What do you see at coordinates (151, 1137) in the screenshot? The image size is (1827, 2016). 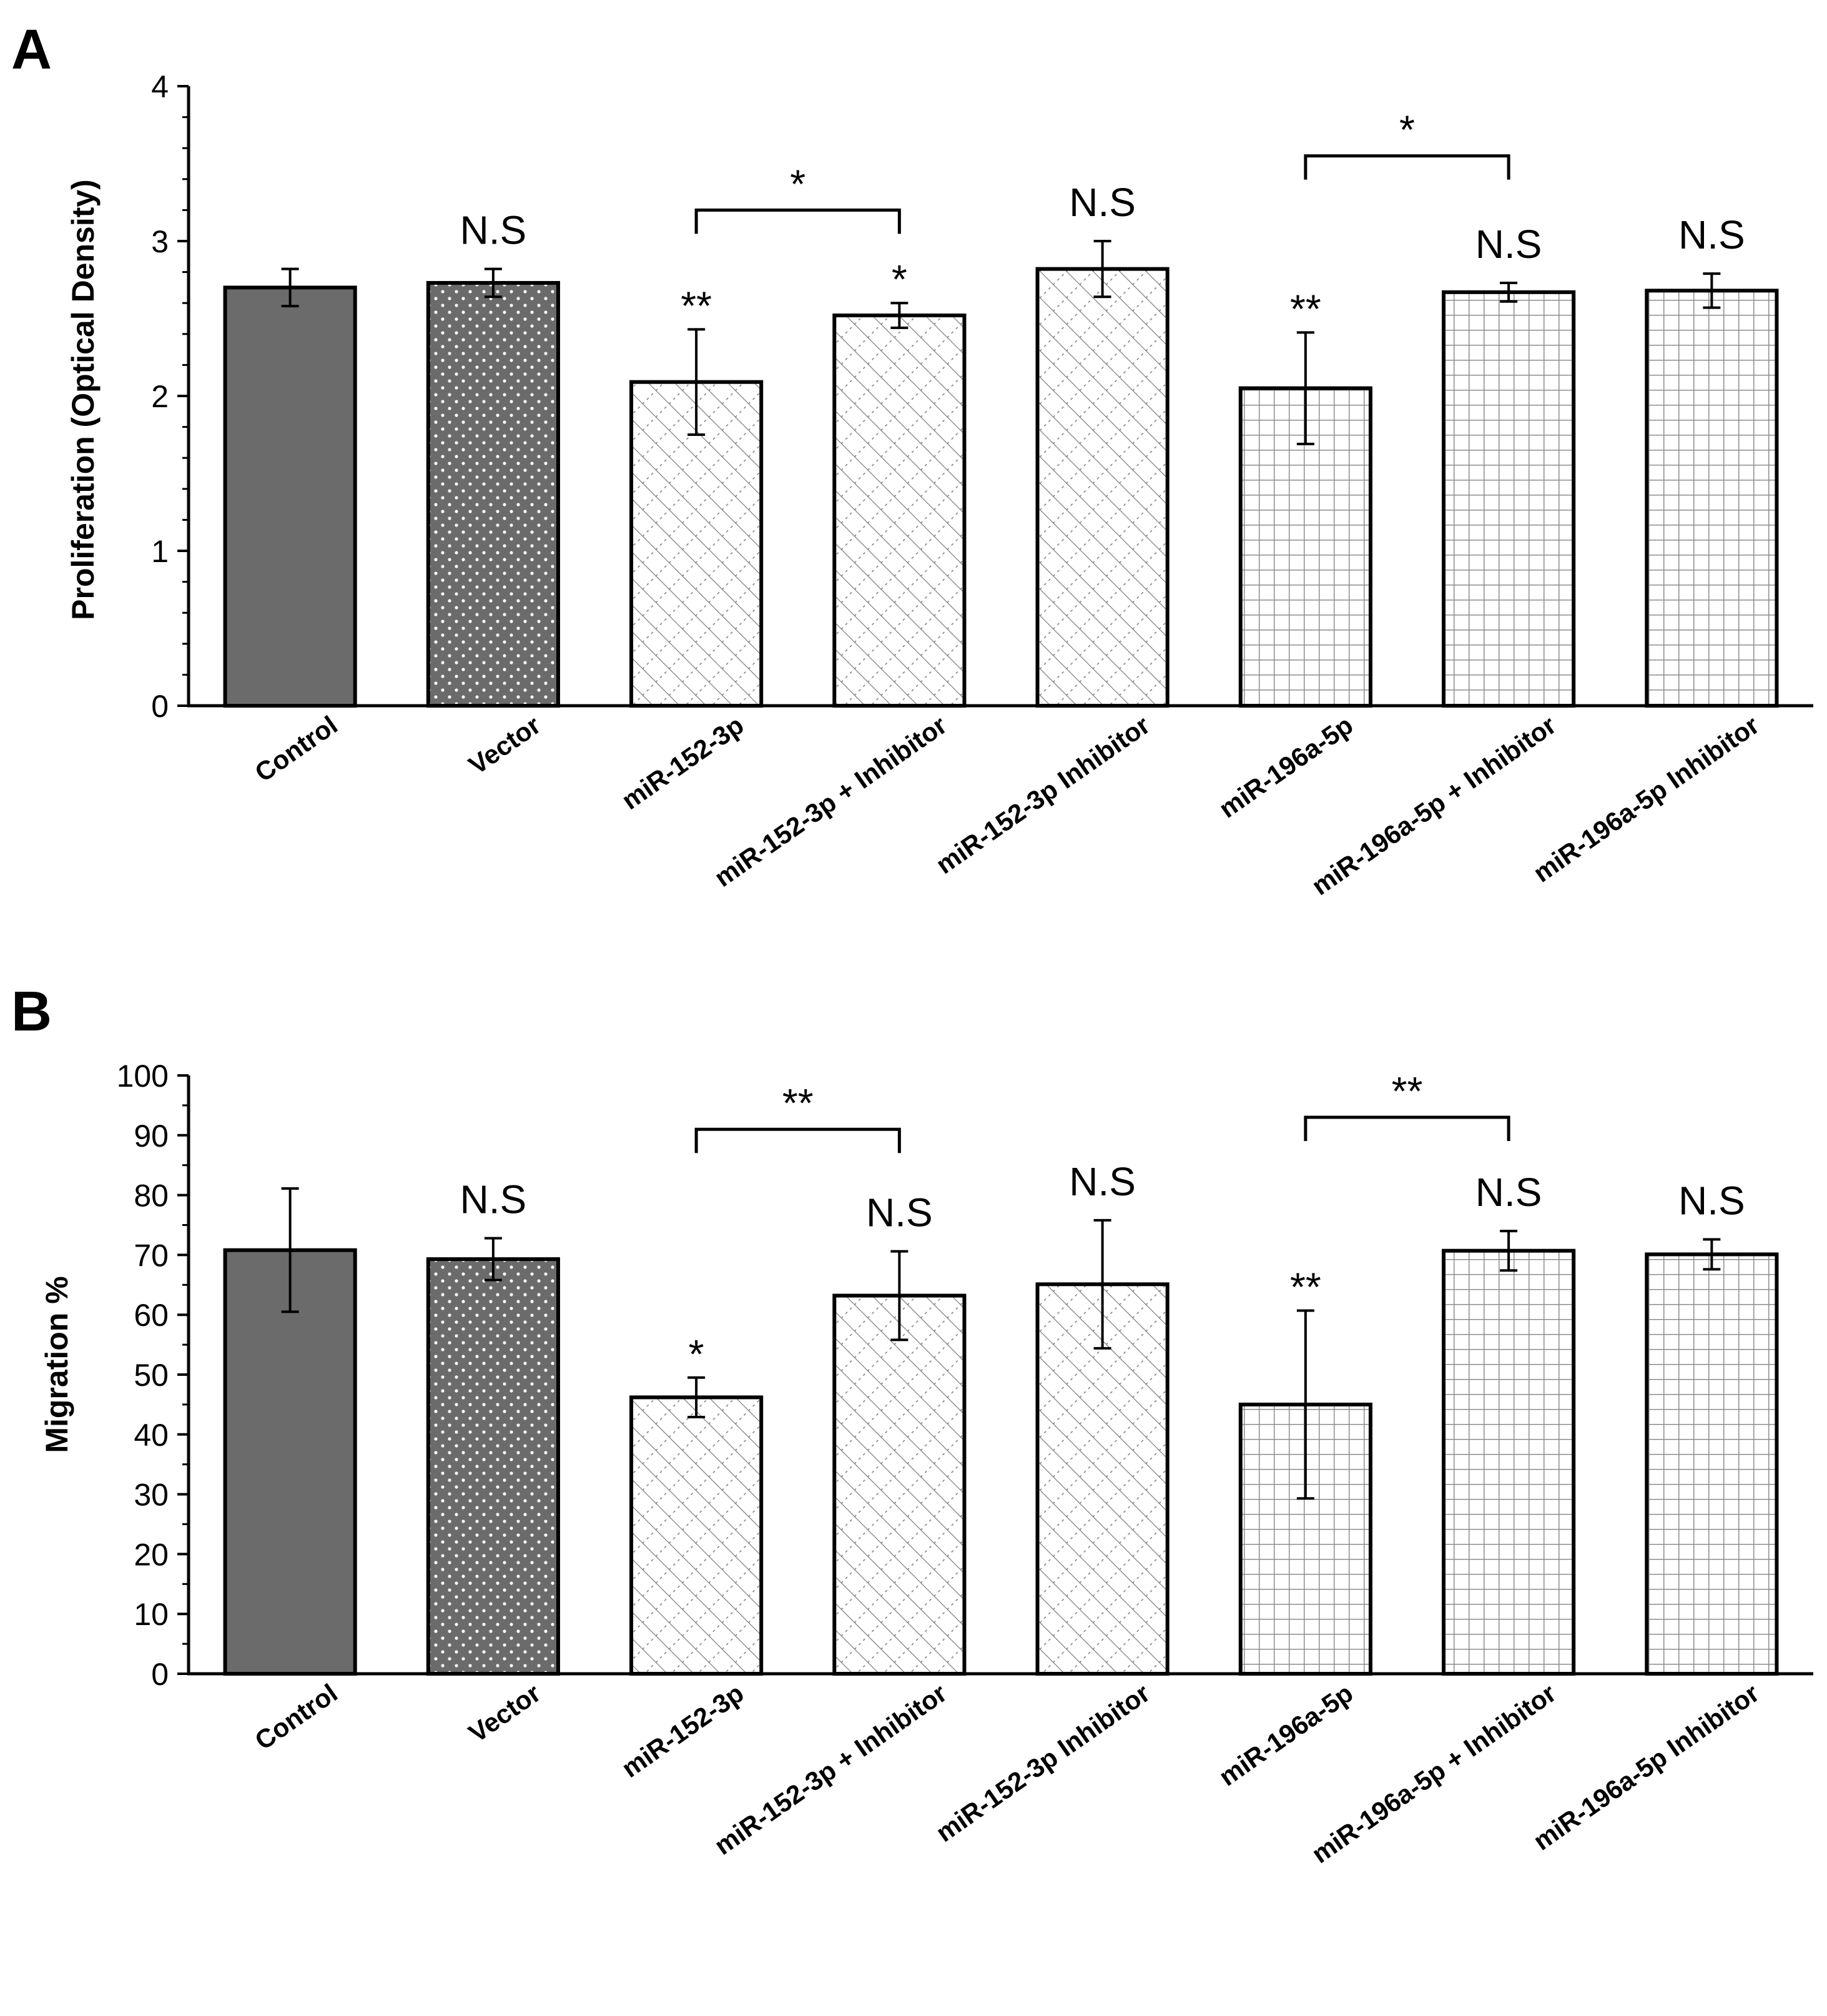 I see `y-tick-label: 90` at bounding box center [151, 1137].